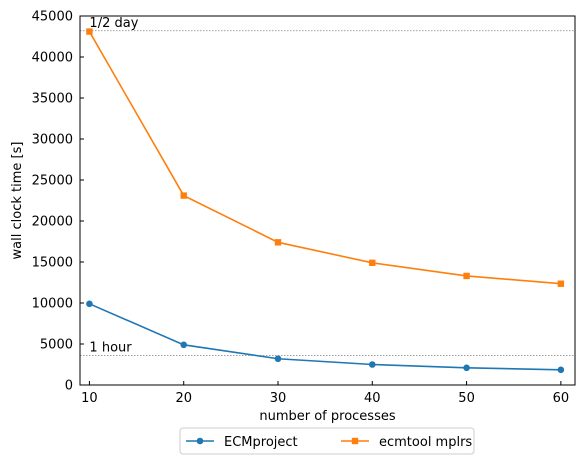 This screenshot has height=467, width=584. What do you see at coordinates (52, 140) in the screenshot?
I see `y-tick-label: 30000` at bounding box center [52, 140].